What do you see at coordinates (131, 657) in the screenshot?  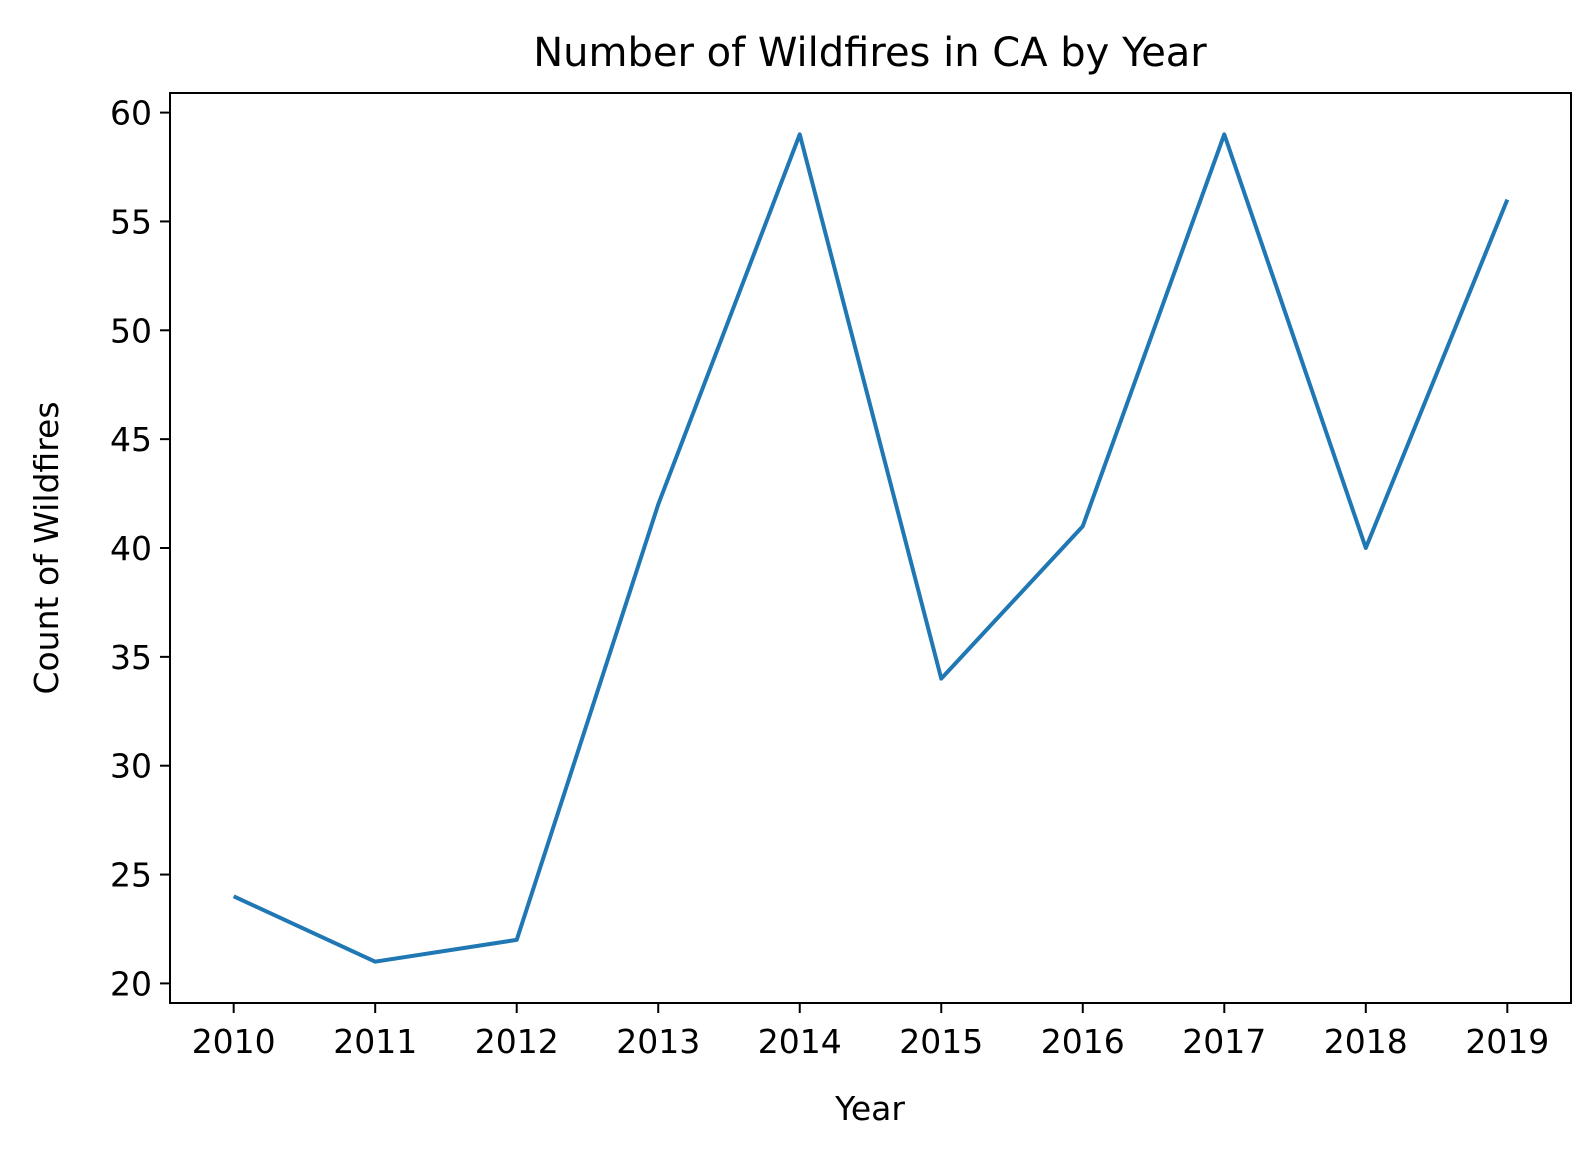 I see `y-tick-label: 35` at bounding box center [131, 657].